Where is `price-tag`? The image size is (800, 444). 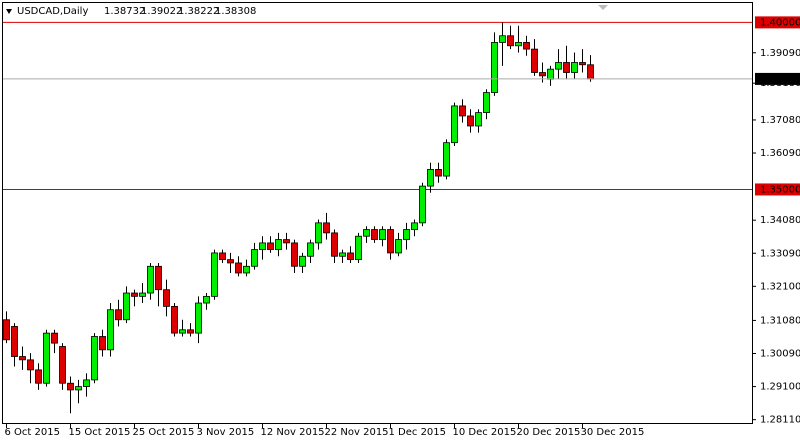 price-tag is located at coordinates (777, 78).